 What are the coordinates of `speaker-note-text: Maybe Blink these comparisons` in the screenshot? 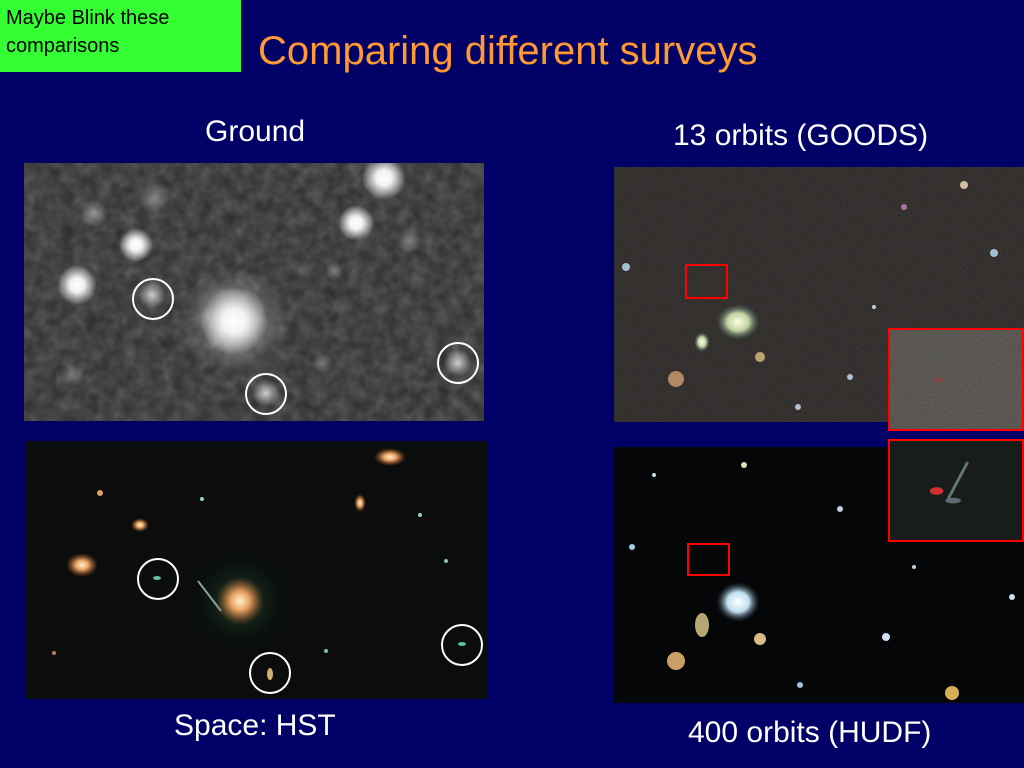 It's located at (88, 32).